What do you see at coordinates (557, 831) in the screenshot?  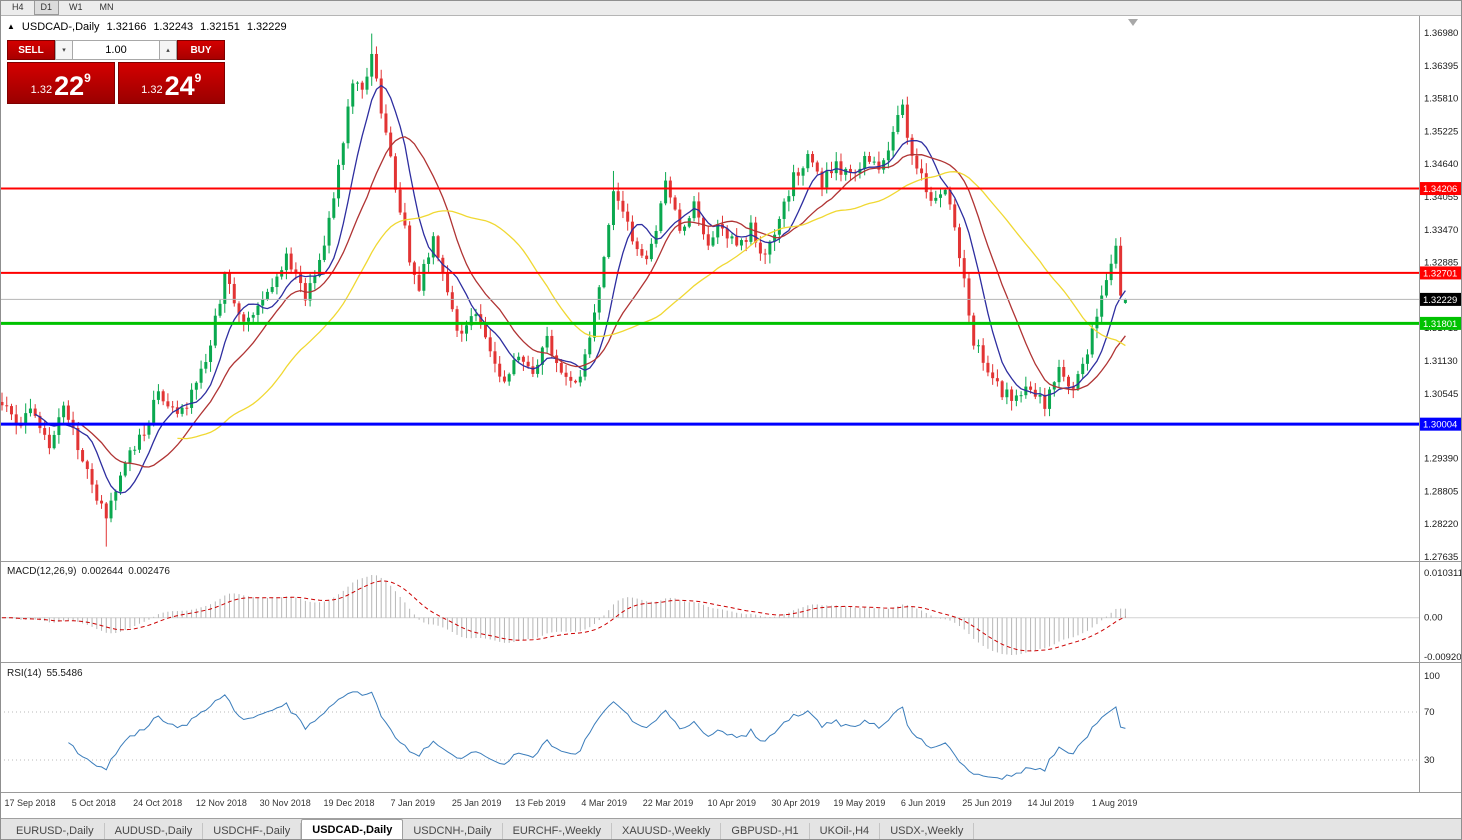 I see `chart-tab-eurchf: EURCHF-,Weekly` at bounding box center [557, 831].